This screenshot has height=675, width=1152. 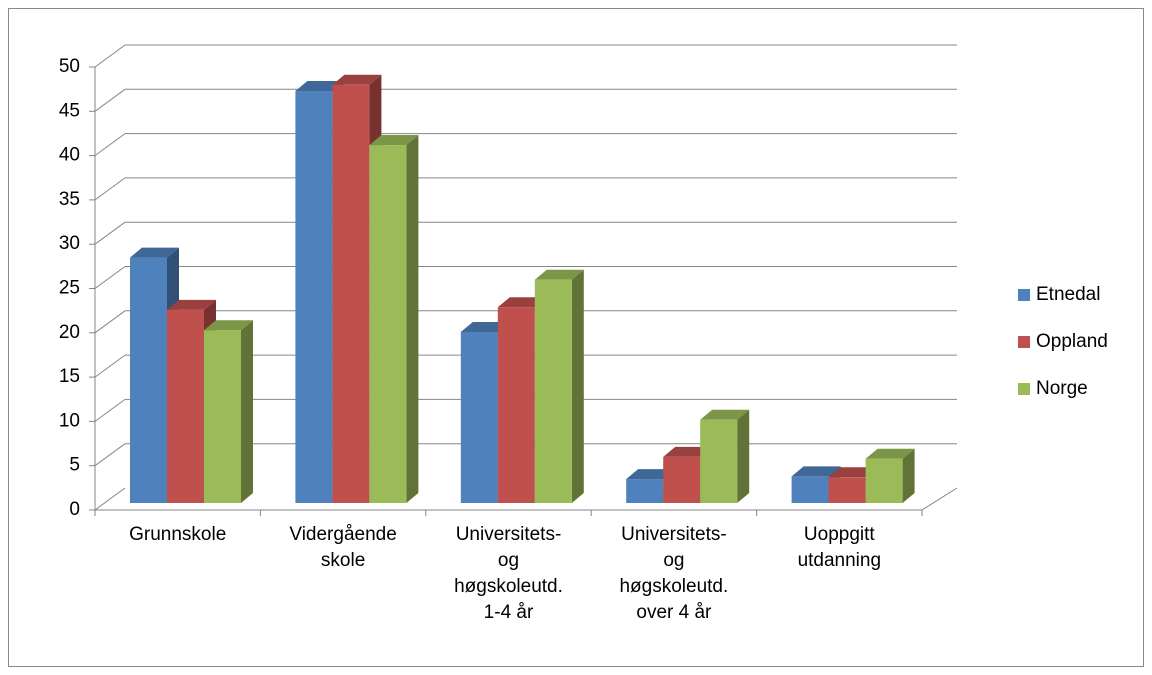 What do you see at coordinates (1068, 294) in the screenshot?
I see `legend-label: Etnedal` at bounding box center [1068, 294].